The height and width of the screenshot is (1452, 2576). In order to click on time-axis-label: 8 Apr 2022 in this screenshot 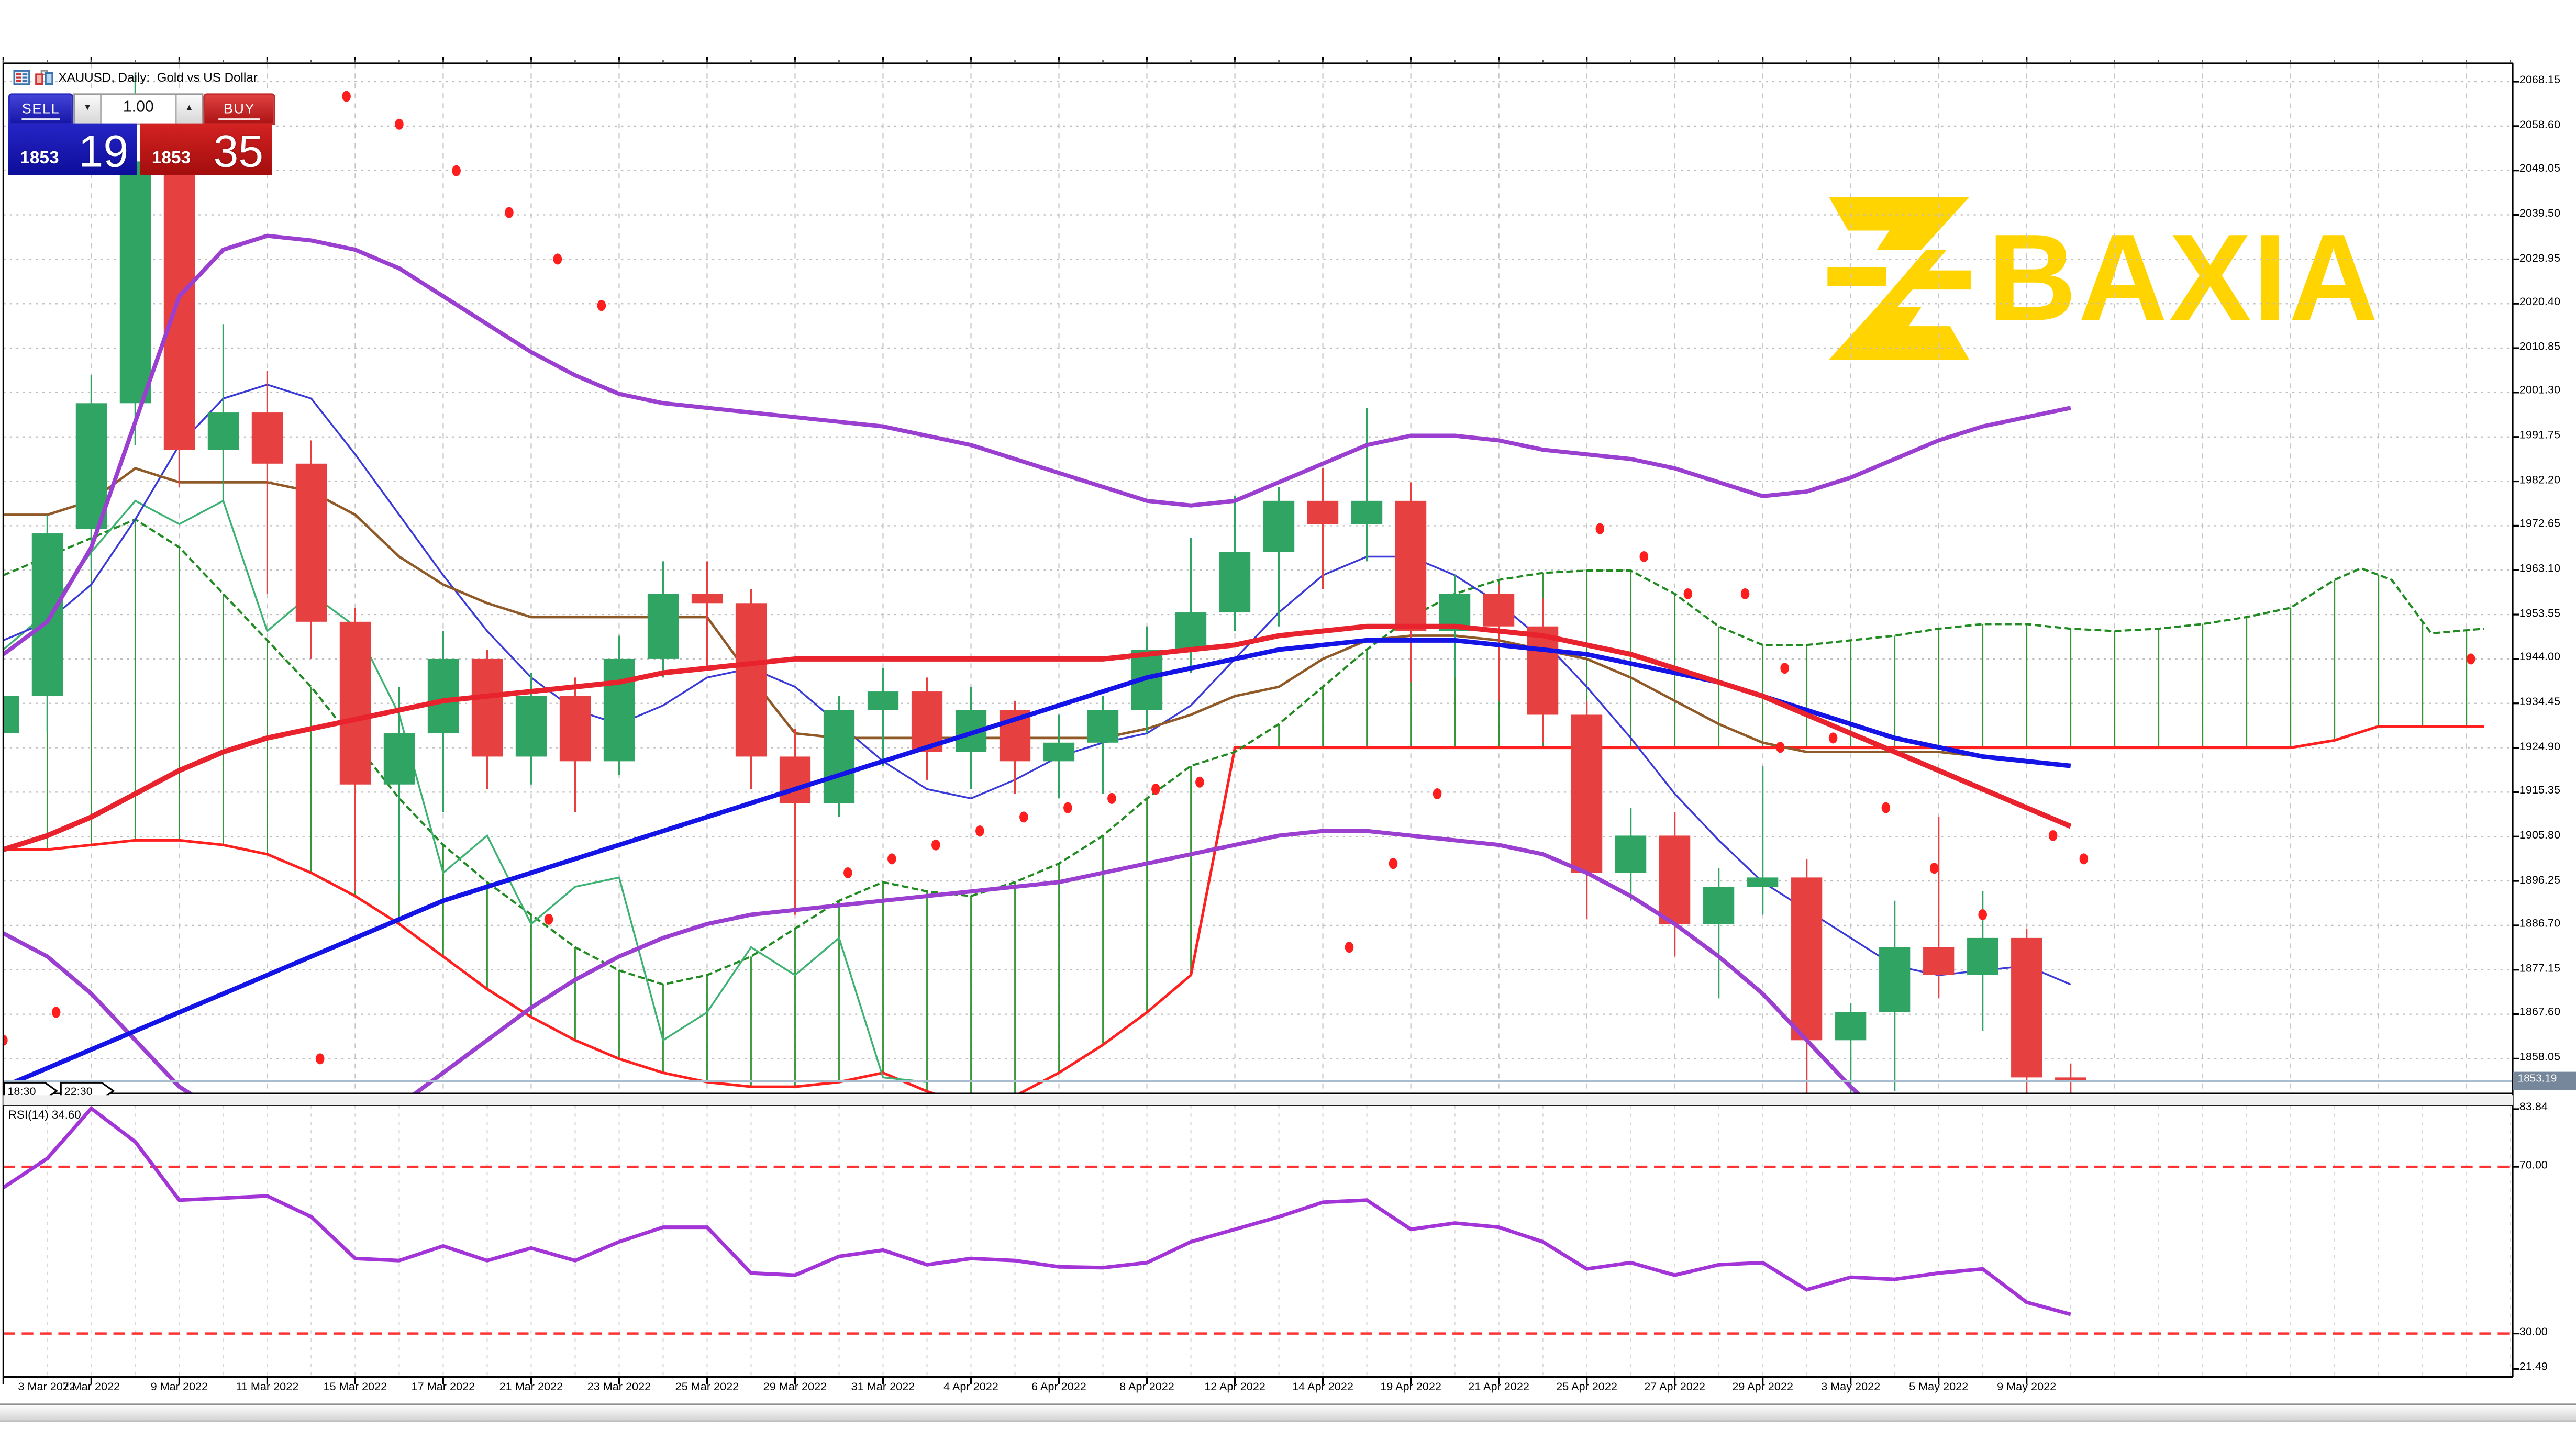, I will do `click(1146, 1387)`.